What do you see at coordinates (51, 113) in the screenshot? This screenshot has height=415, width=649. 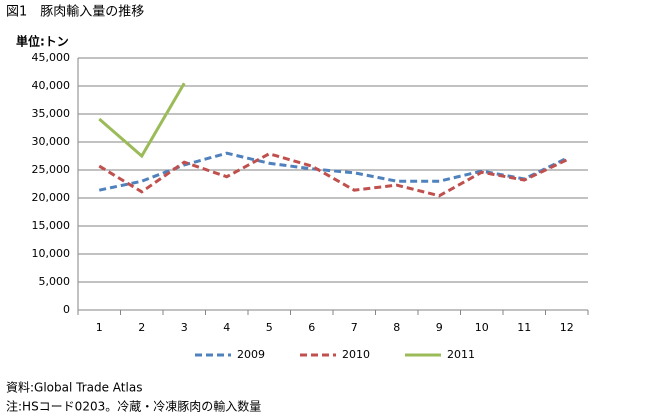 I see `y-tick-label: 35,000` at bounding box center [51, 113].